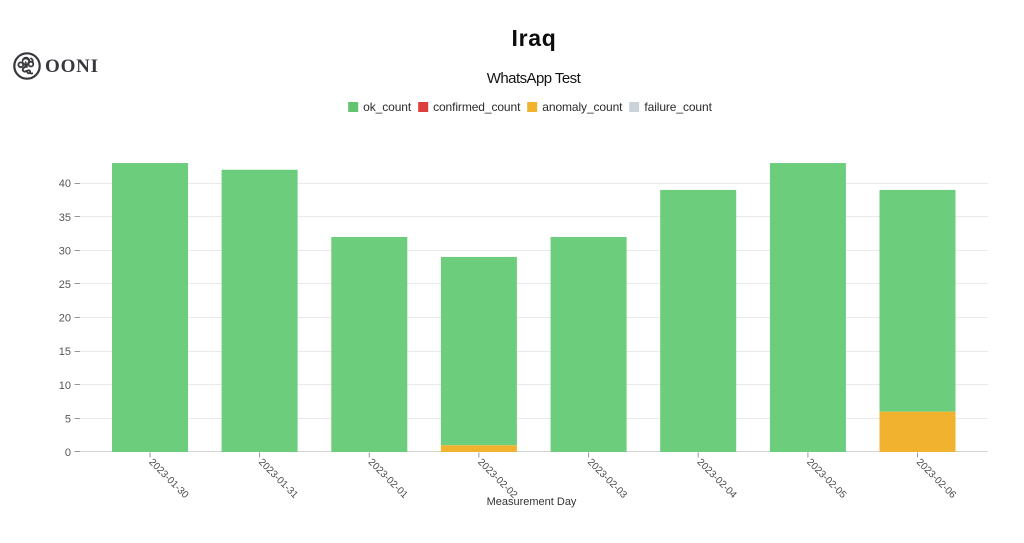  I want to click on svg-text: 2023-02-05, so click(826, 479).